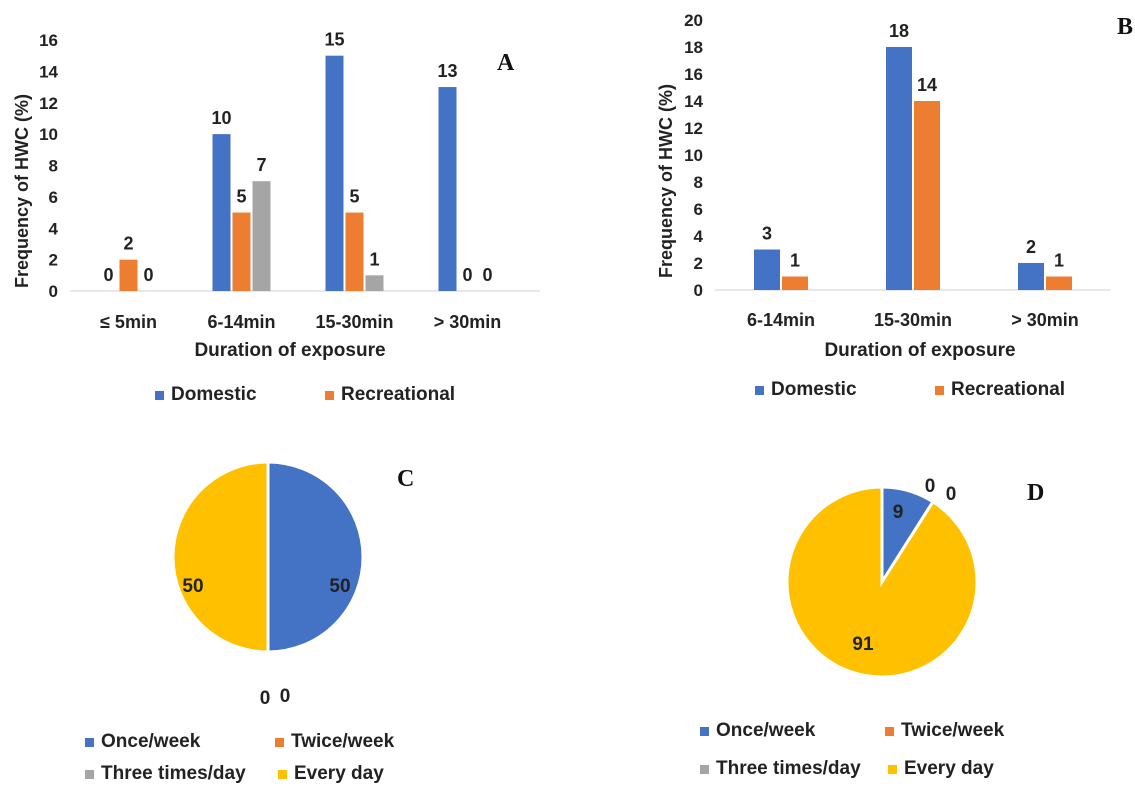  What do you see at coordinates (704, 731) in the screenshot?
I see `legend-swatch-once-week-d` at bounding box center [704, 731].